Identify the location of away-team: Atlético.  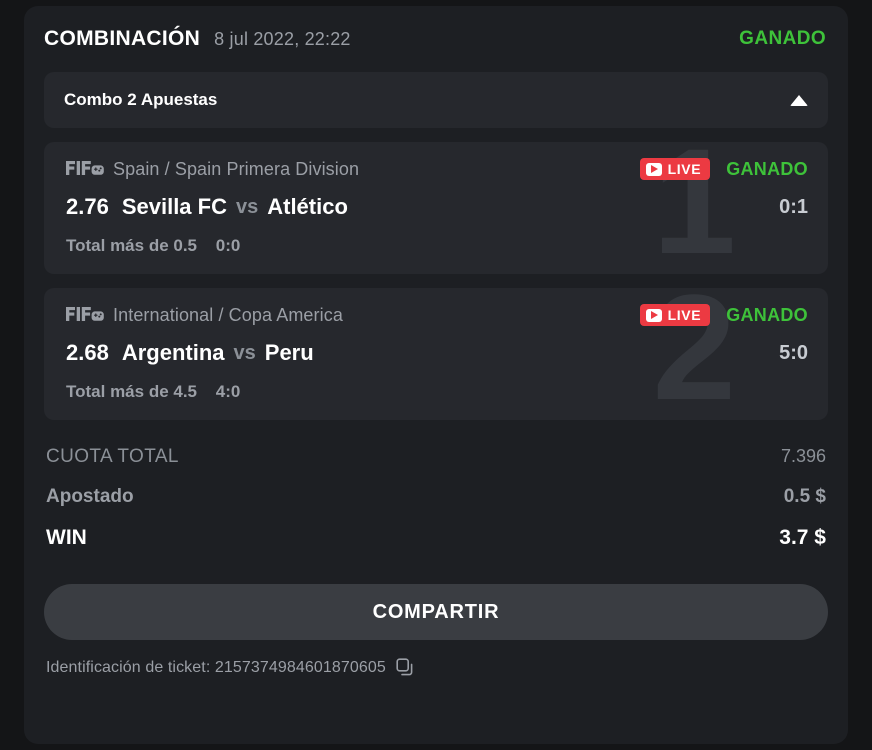
(307, 206).